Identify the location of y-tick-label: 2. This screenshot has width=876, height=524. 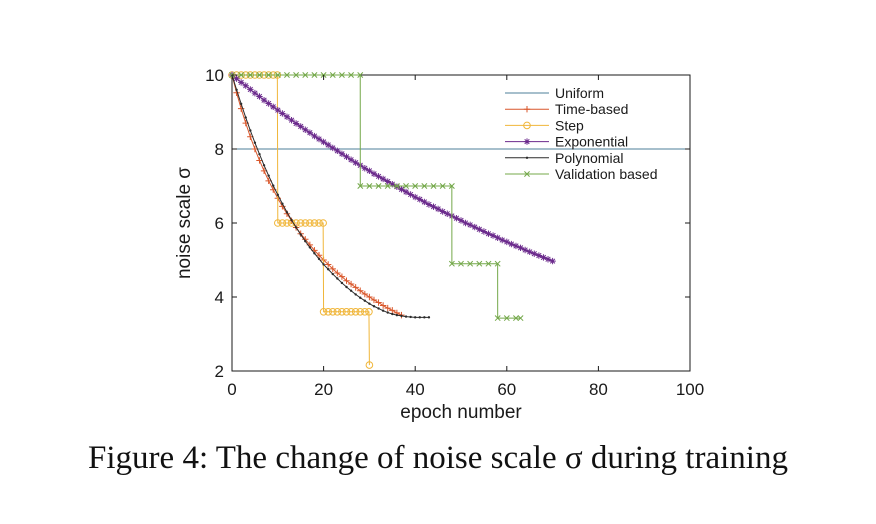
(219, 371).